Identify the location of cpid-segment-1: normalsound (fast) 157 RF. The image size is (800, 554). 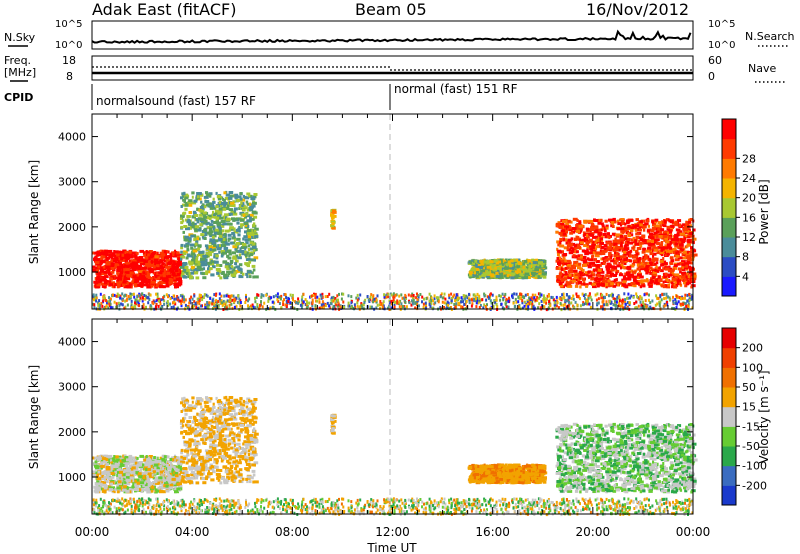
(176, 101).